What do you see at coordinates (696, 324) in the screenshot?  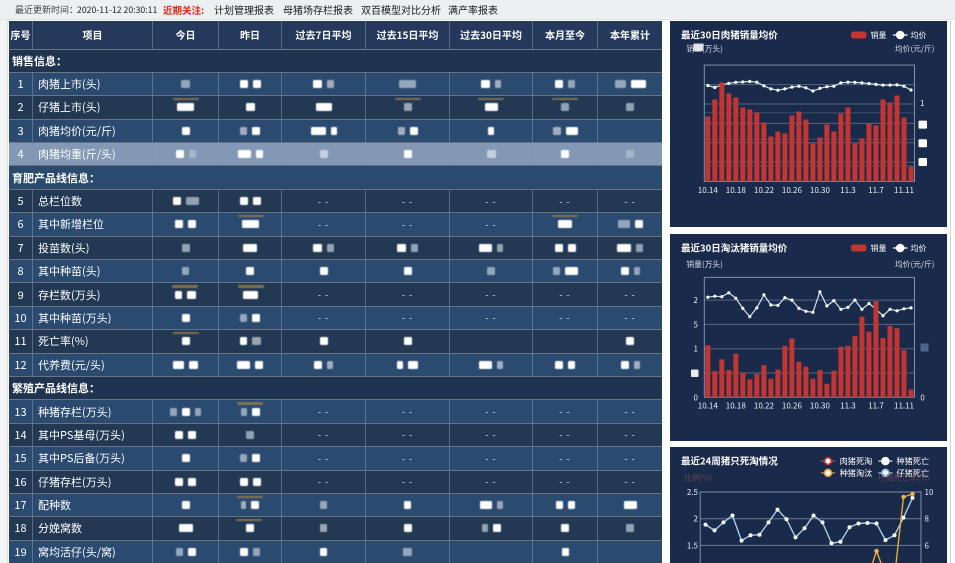 I see `svg-text: 5` at bounding box center [696, 324].